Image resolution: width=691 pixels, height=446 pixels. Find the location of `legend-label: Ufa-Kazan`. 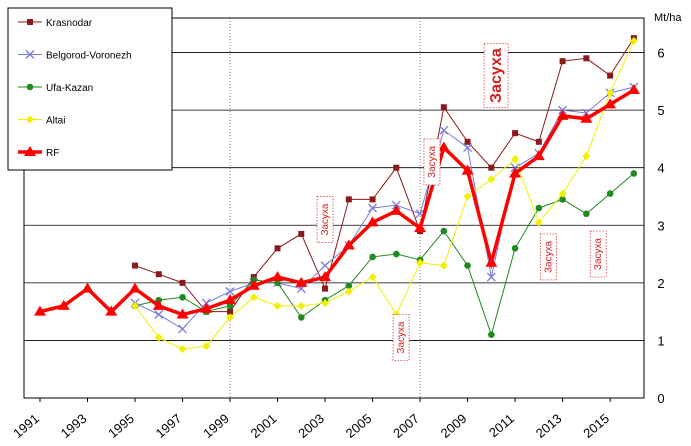

legend-label: Ufa-Kazan is located at coordinates (69, 88).